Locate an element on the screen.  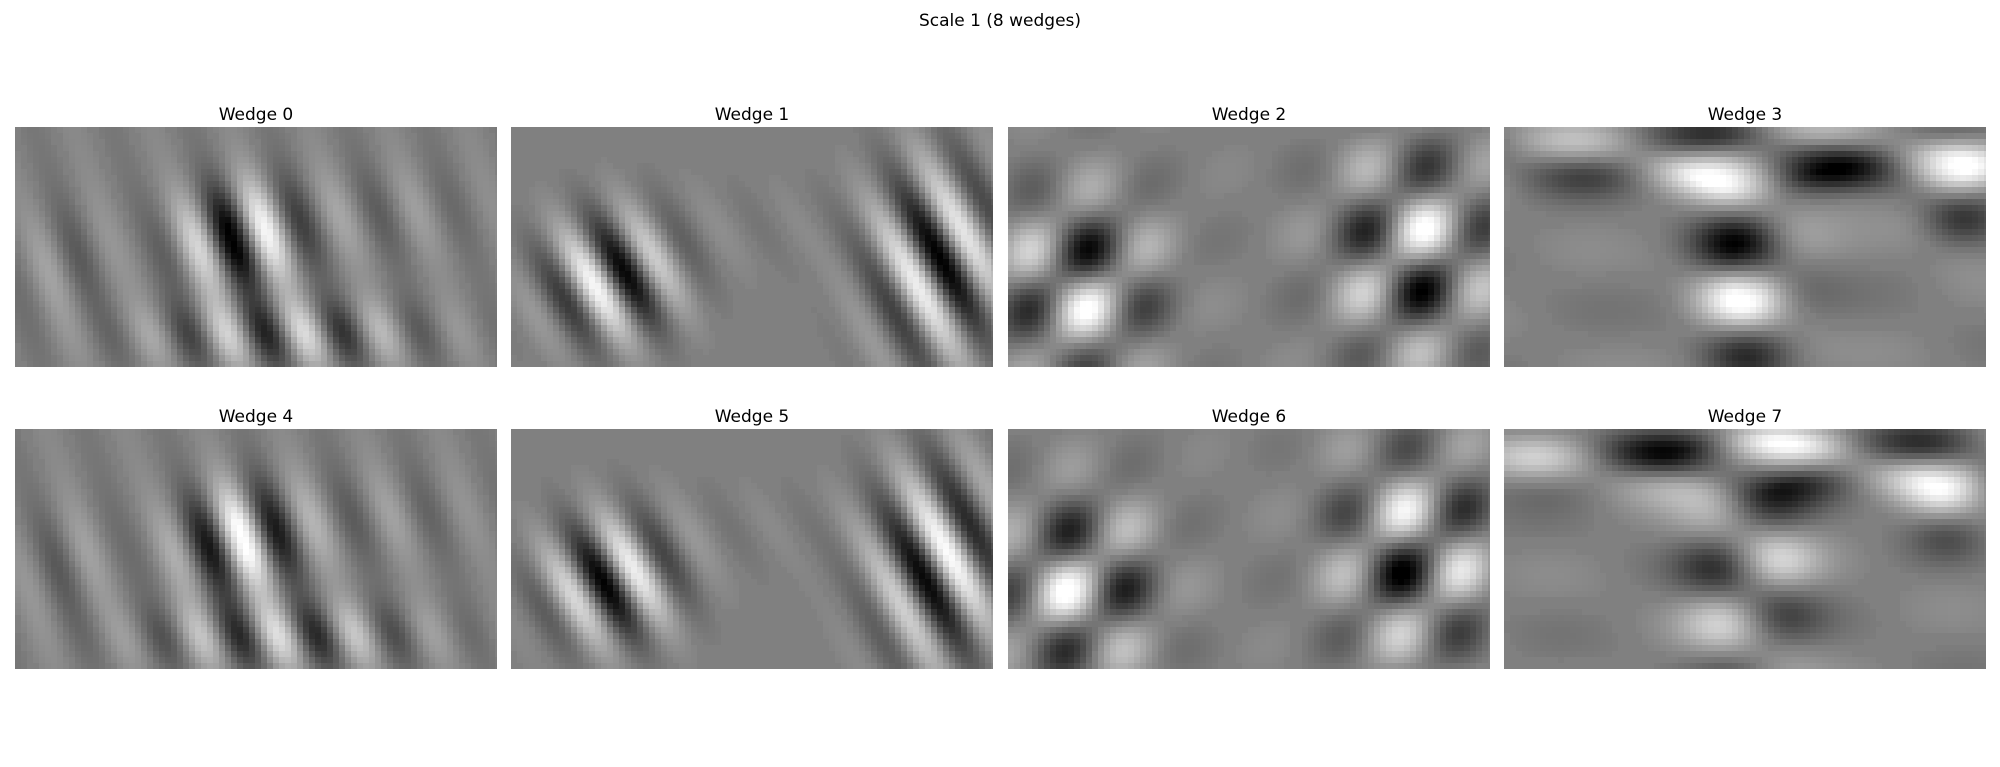
wedge-panel-6: Wedge 6 is located at coordinates (1249, 537).